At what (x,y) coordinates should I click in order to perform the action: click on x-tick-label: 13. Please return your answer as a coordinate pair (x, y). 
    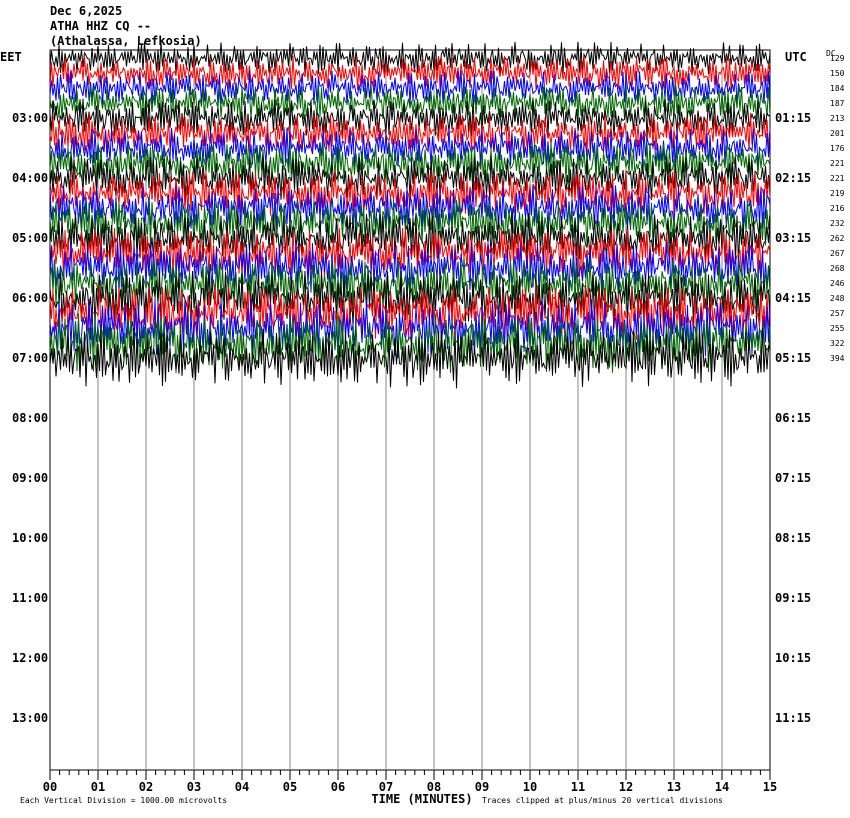
    Looking at the image, I should click on (674, 787).